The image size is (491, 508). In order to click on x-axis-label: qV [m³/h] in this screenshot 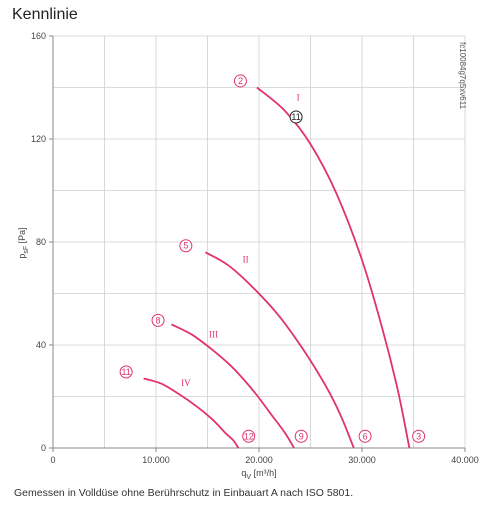, I will do `click(258, 474)`.